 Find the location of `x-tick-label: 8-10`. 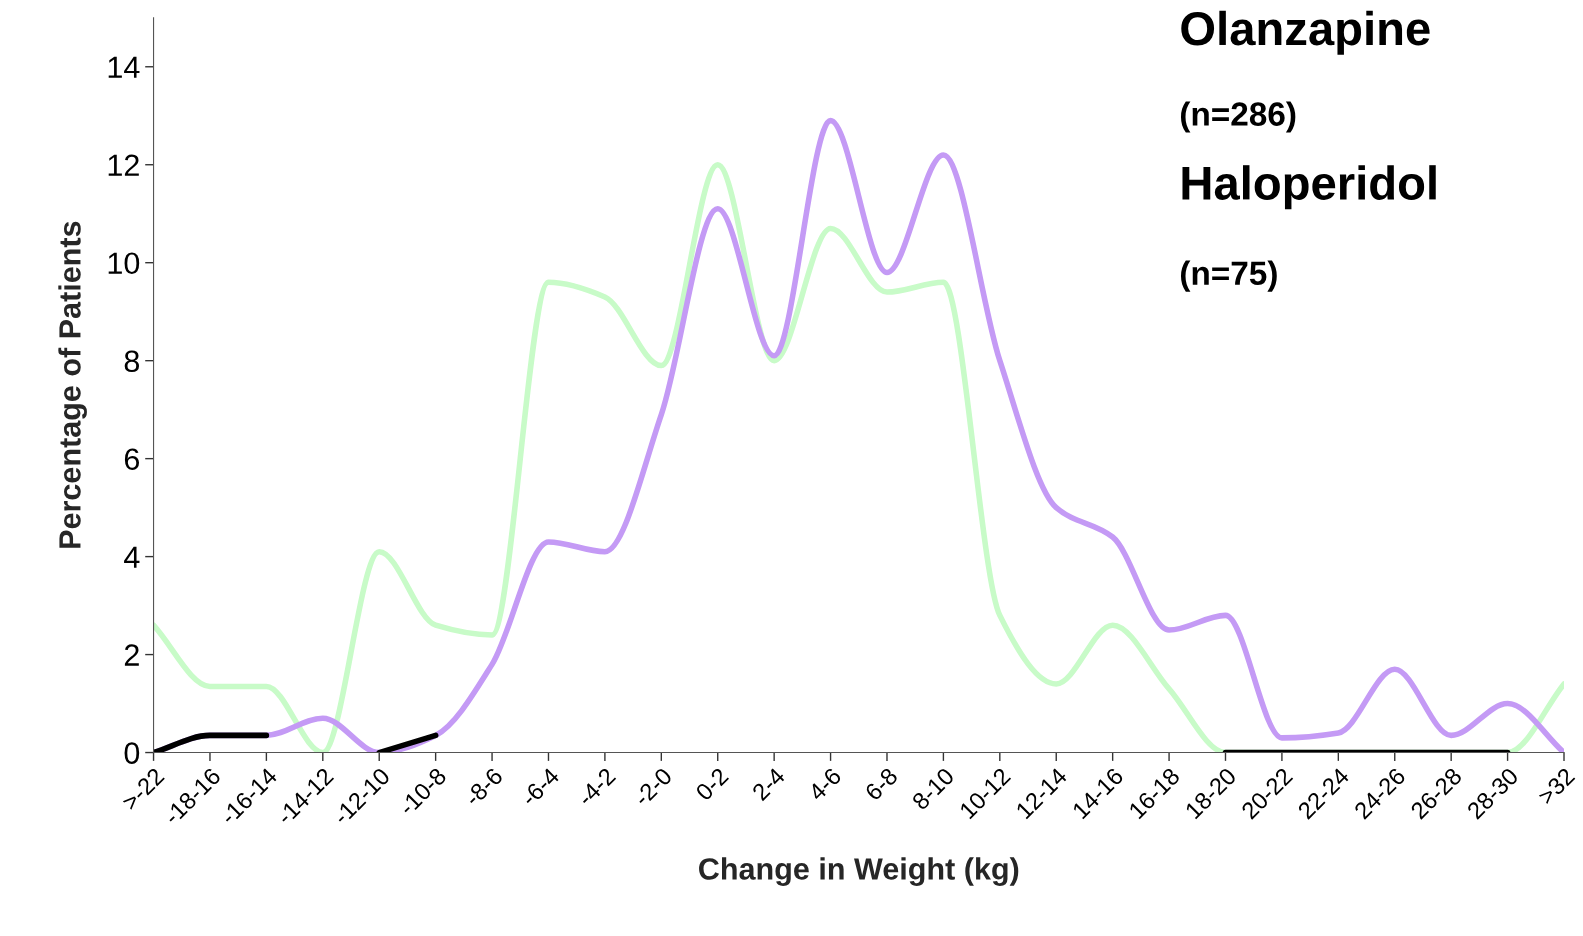

x-tick-label: 8-10 is located at coordinates (933, 788).